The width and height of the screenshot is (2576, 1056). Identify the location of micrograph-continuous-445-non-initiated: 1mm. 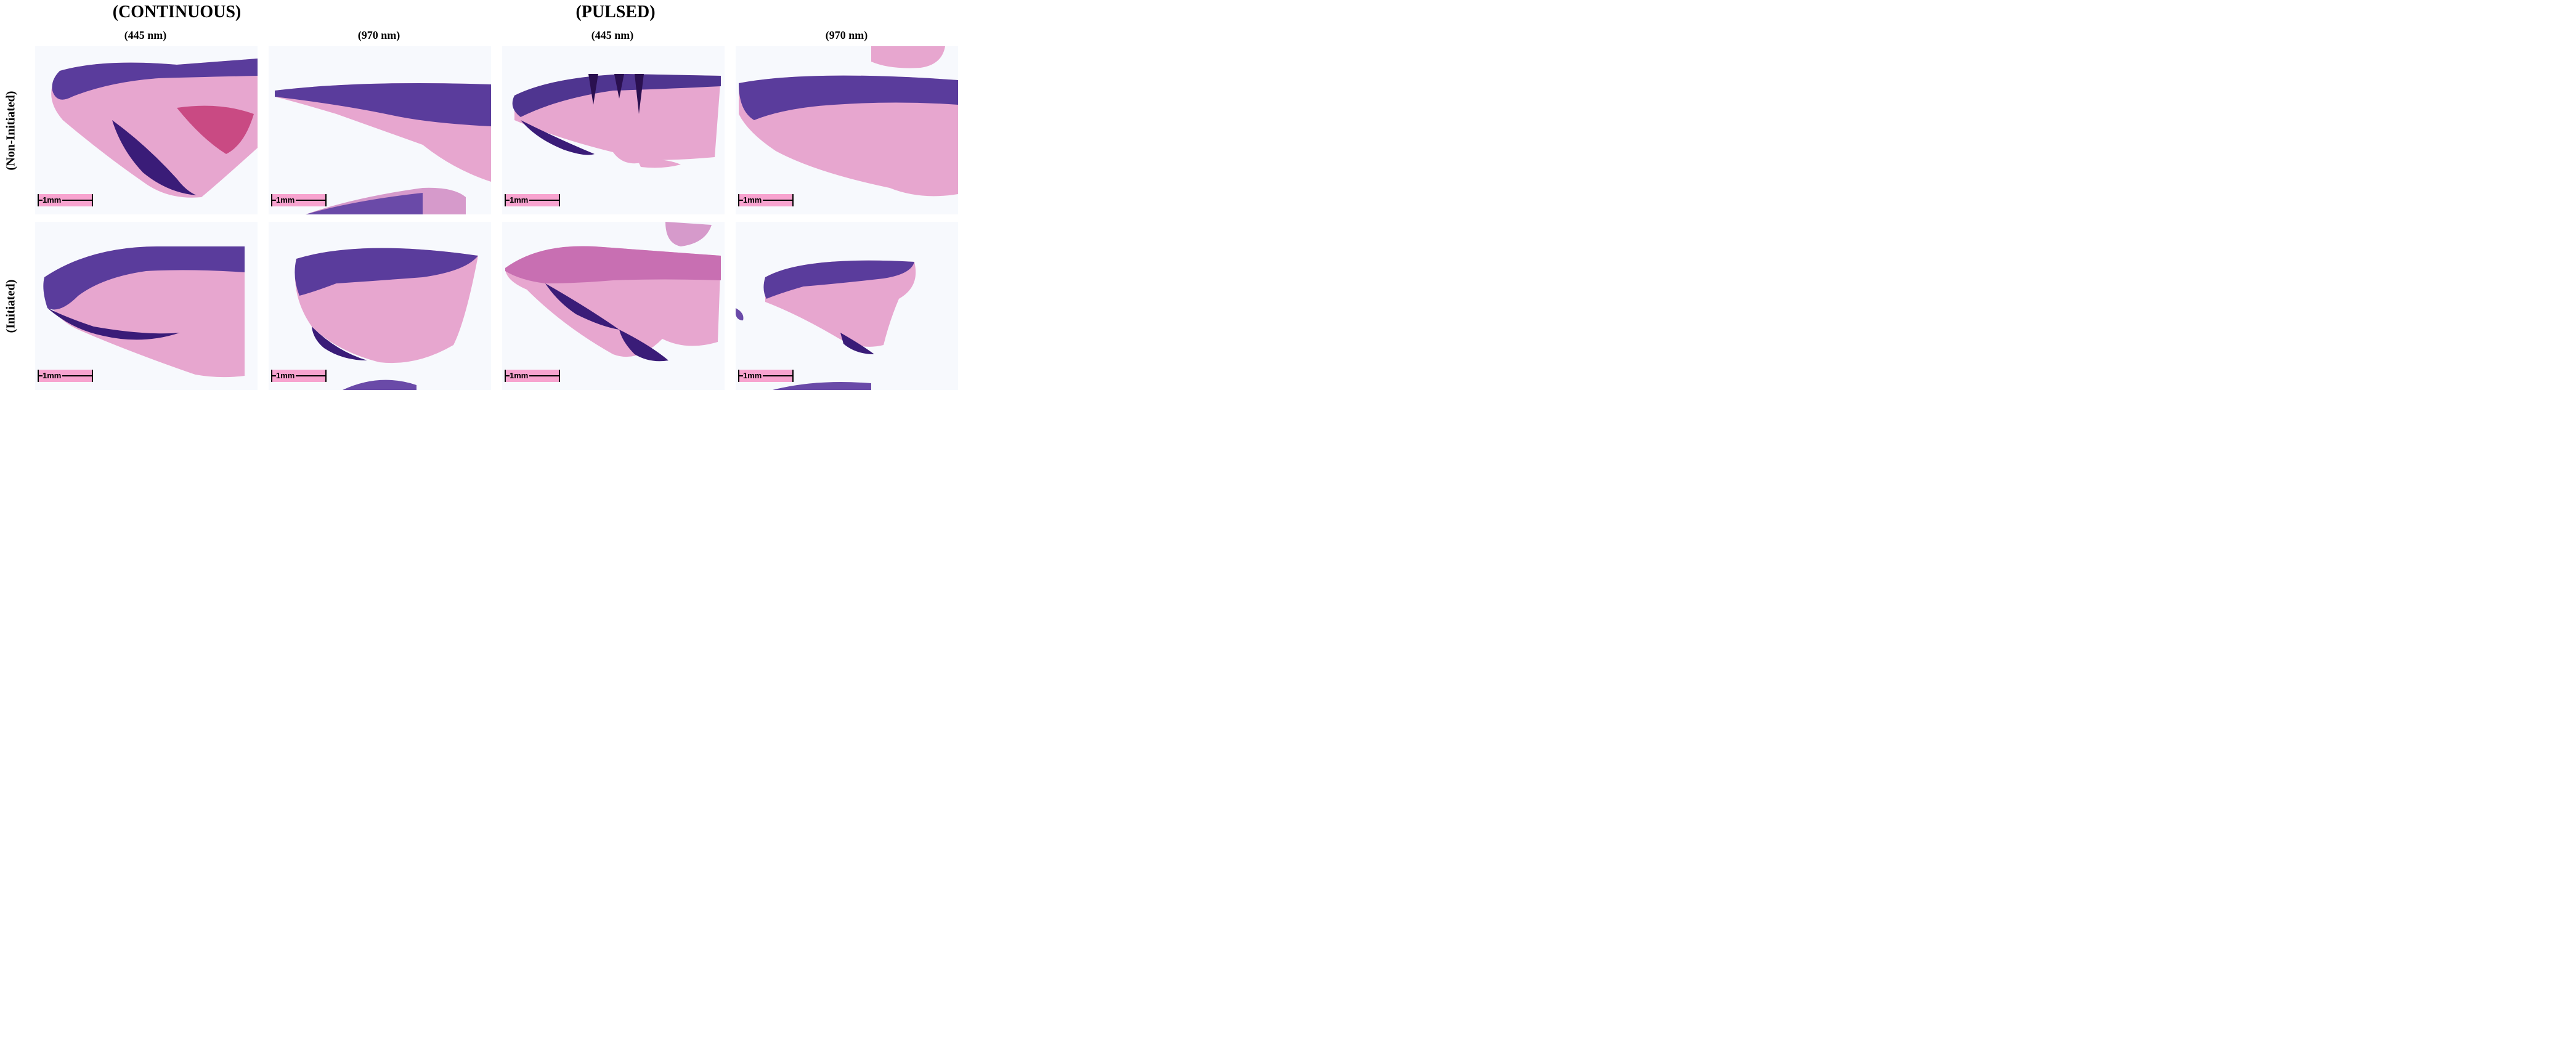
(146, 130).